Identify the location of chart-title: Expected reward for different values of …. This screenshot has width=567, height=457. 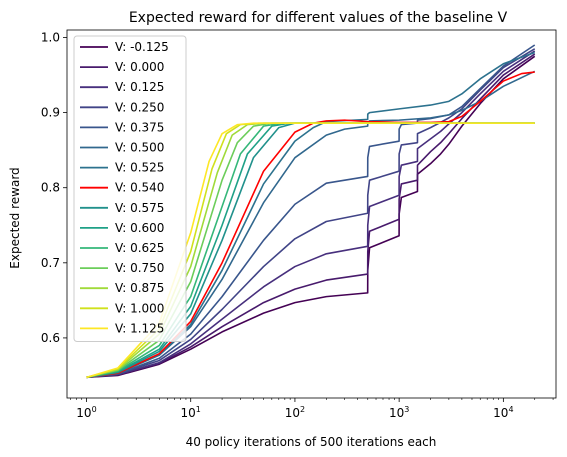
(318, 18).